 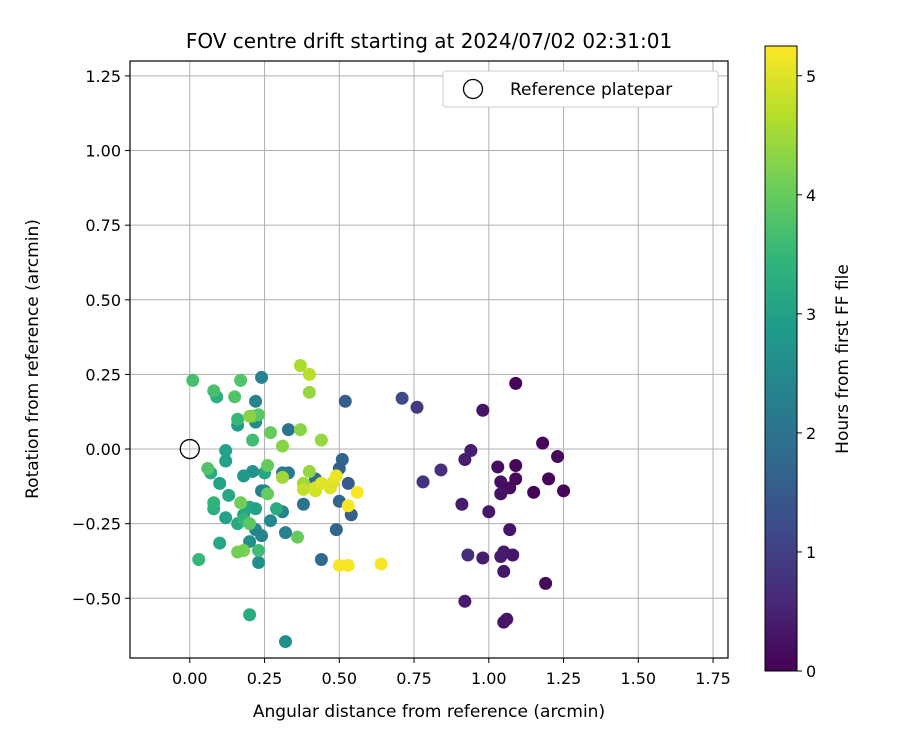 What do you see at coordinates (564, 678) in the screenshot?
I see `x-tick-label: 1.25` at bounding box center [564, 678].